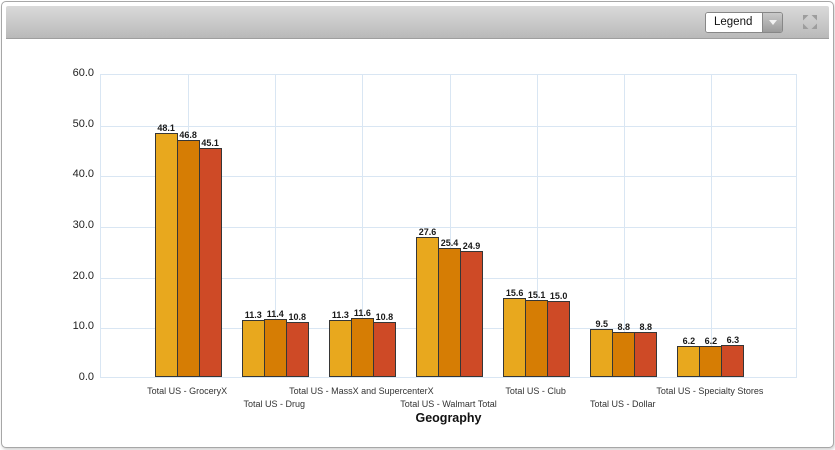 Image resolution: width=835 pixels, height=450 pixels. I want to click on dropdown-arrow-button, so click(772, 22).